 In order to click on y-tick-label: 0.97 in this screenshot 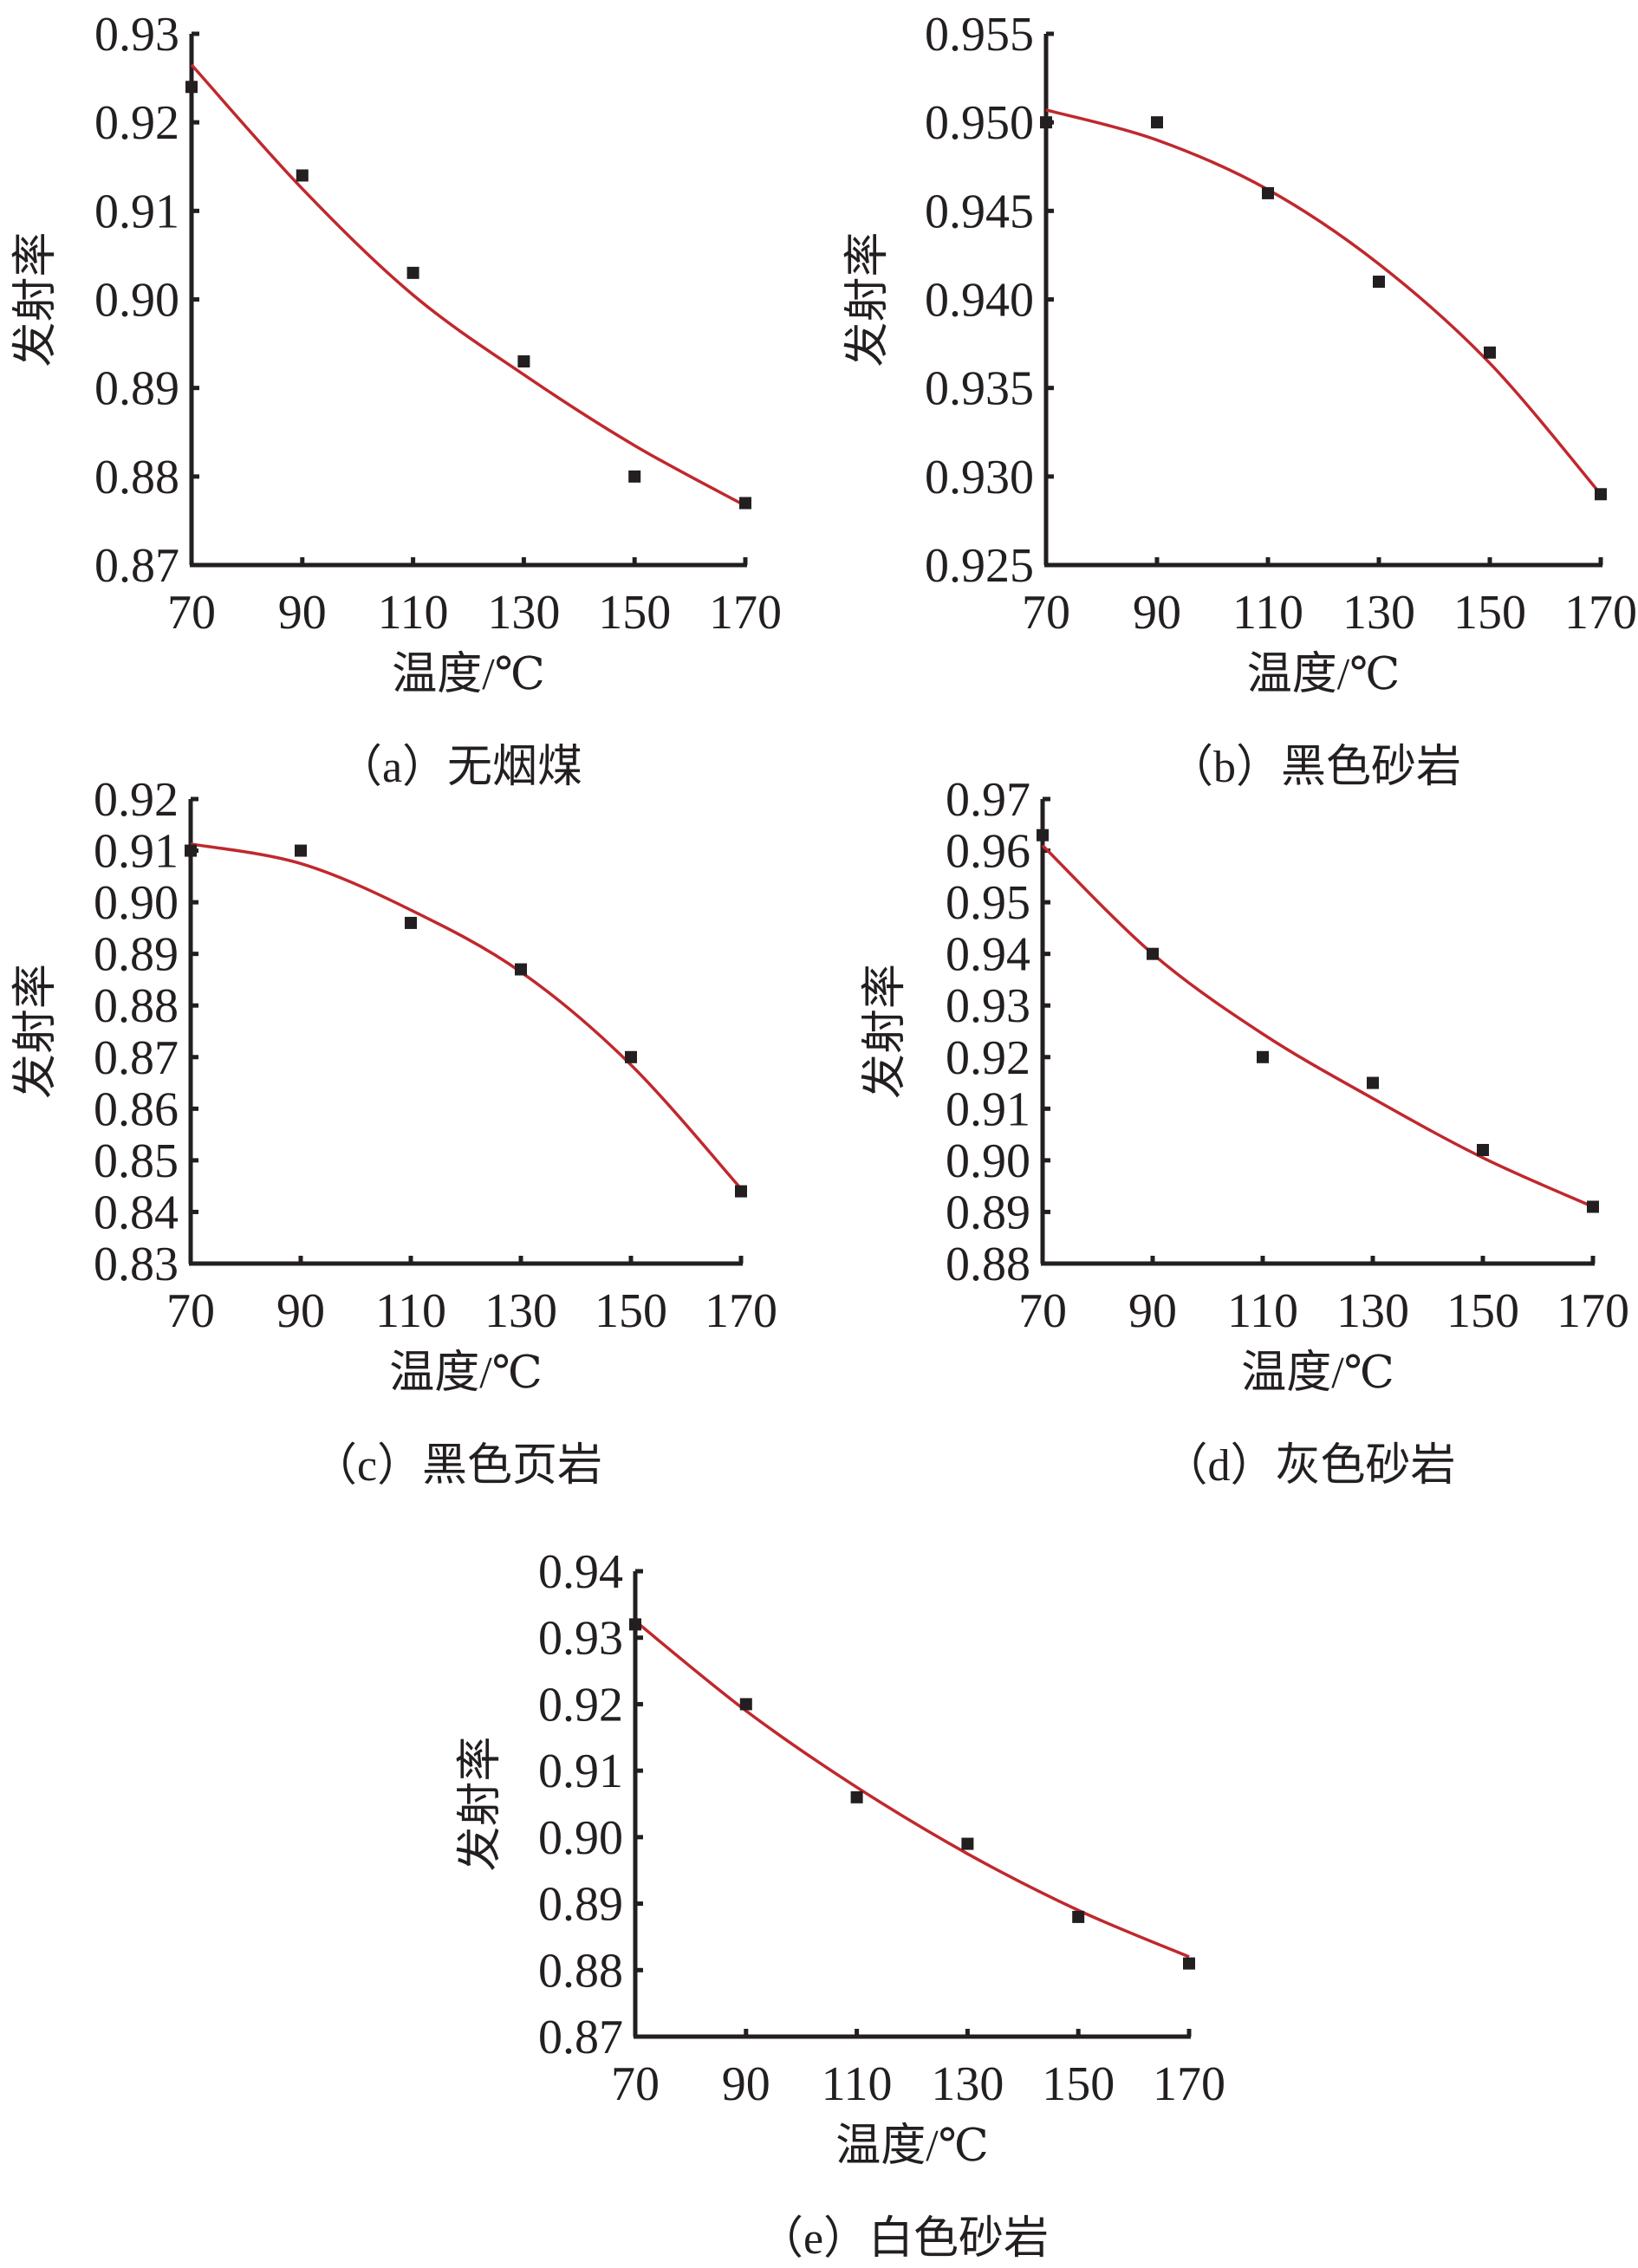, I will do `click(988, 800)`.